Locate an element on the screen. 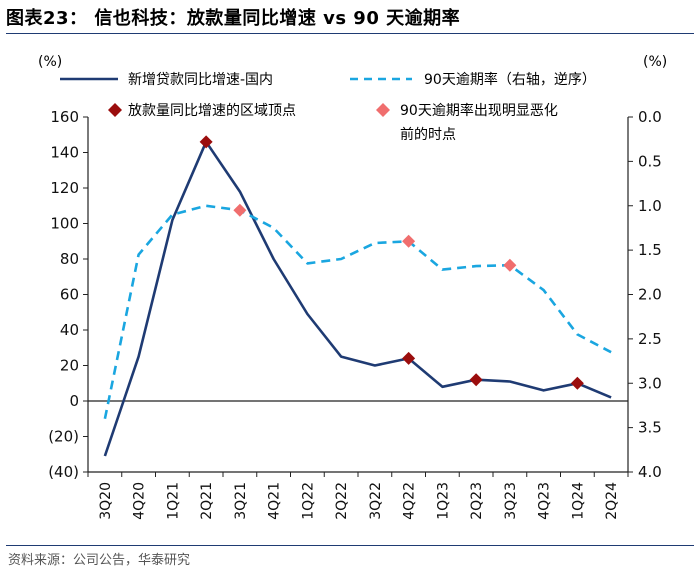 This screenshot has height=576, width=700. x-tick-label: 3Q23 is located at coordinates (511, 501).